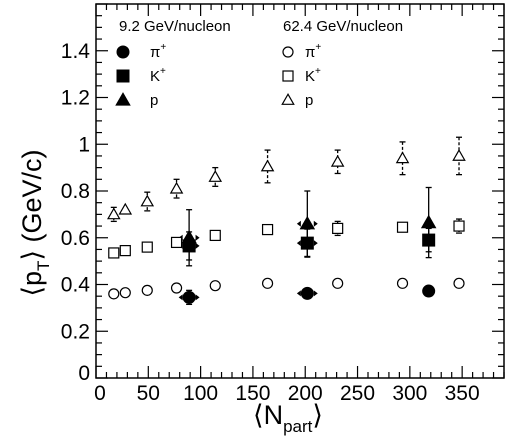  What do you see at coordinates (298, 426) in the screenshot?
I see `x-title-sub: part` at bounding box center [298, 426].